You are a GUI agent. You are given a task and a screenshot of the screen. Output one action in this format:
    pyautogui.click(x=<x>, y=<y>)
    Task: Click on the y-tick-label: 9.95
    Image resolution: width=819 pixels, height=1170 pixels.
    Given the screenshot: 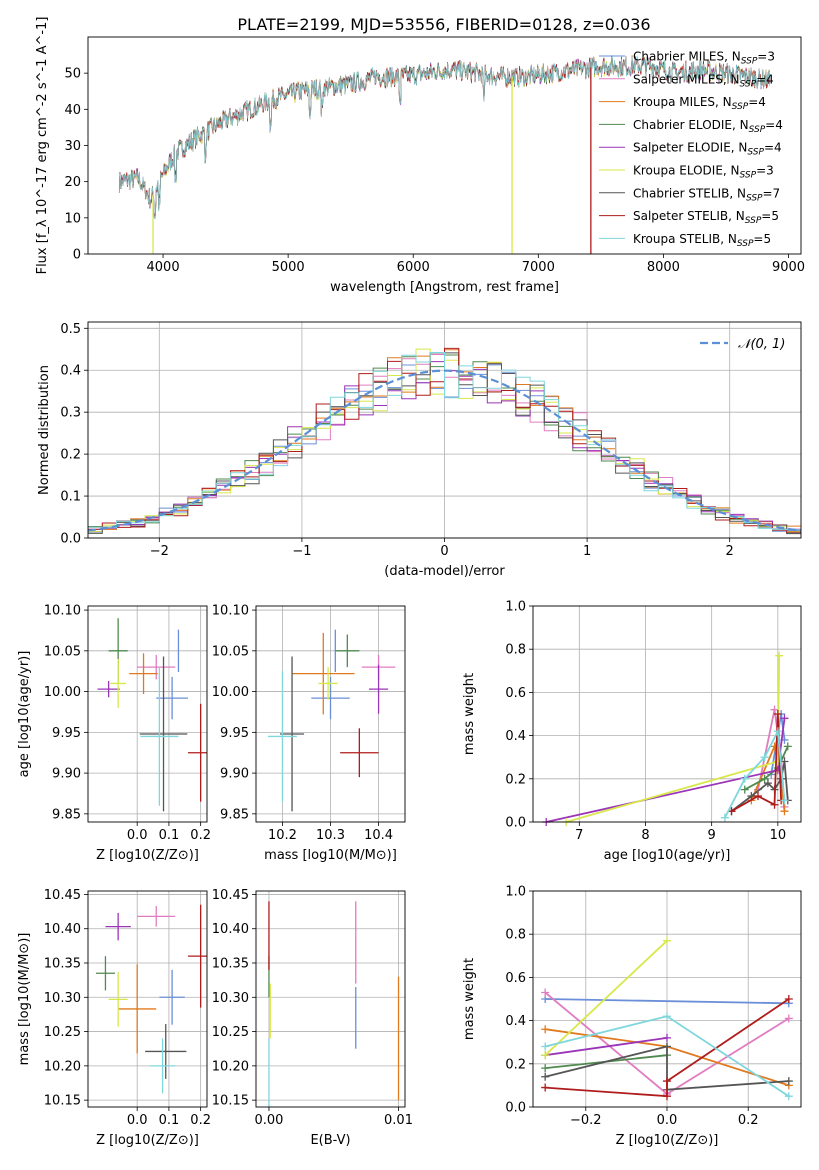 What is the action you would take?
    pyautogui.click(x=66, y=733)
    